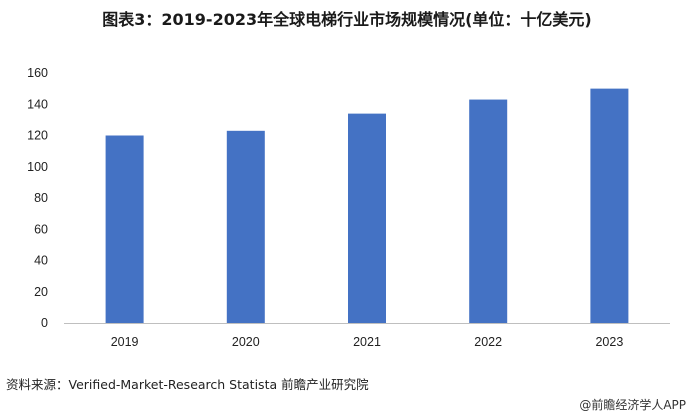  I want to click on x-tick-label: 2019, so click(125, 342).